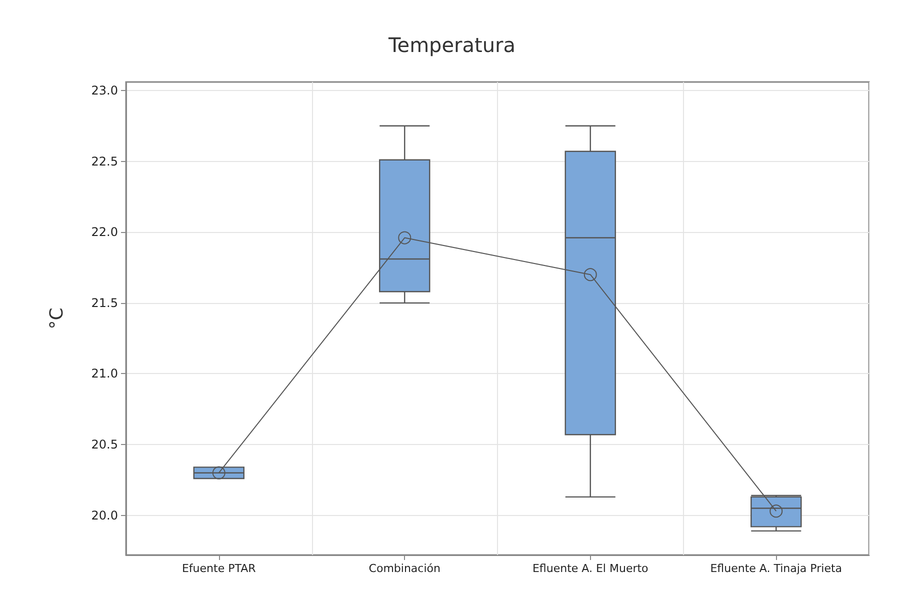  What do you see at coordinates (104, 445) in the screenshot?
I see `y-tick-label: 20.5` at bounding box center [104, 445].